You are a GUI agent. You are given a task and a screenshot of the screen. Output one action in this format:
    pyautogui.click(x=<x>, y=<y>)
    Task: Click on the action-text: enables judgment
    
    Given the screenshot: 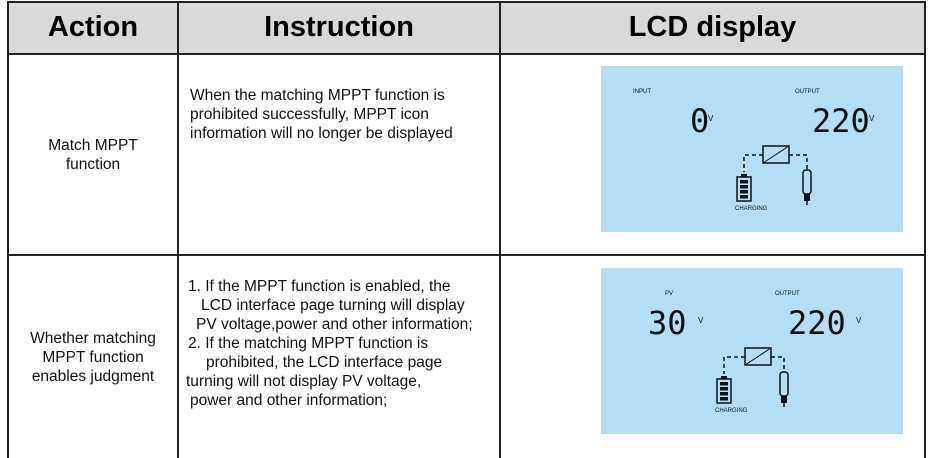 What is the action you would take?
    pyautogui.click(x=93, y=376)
    